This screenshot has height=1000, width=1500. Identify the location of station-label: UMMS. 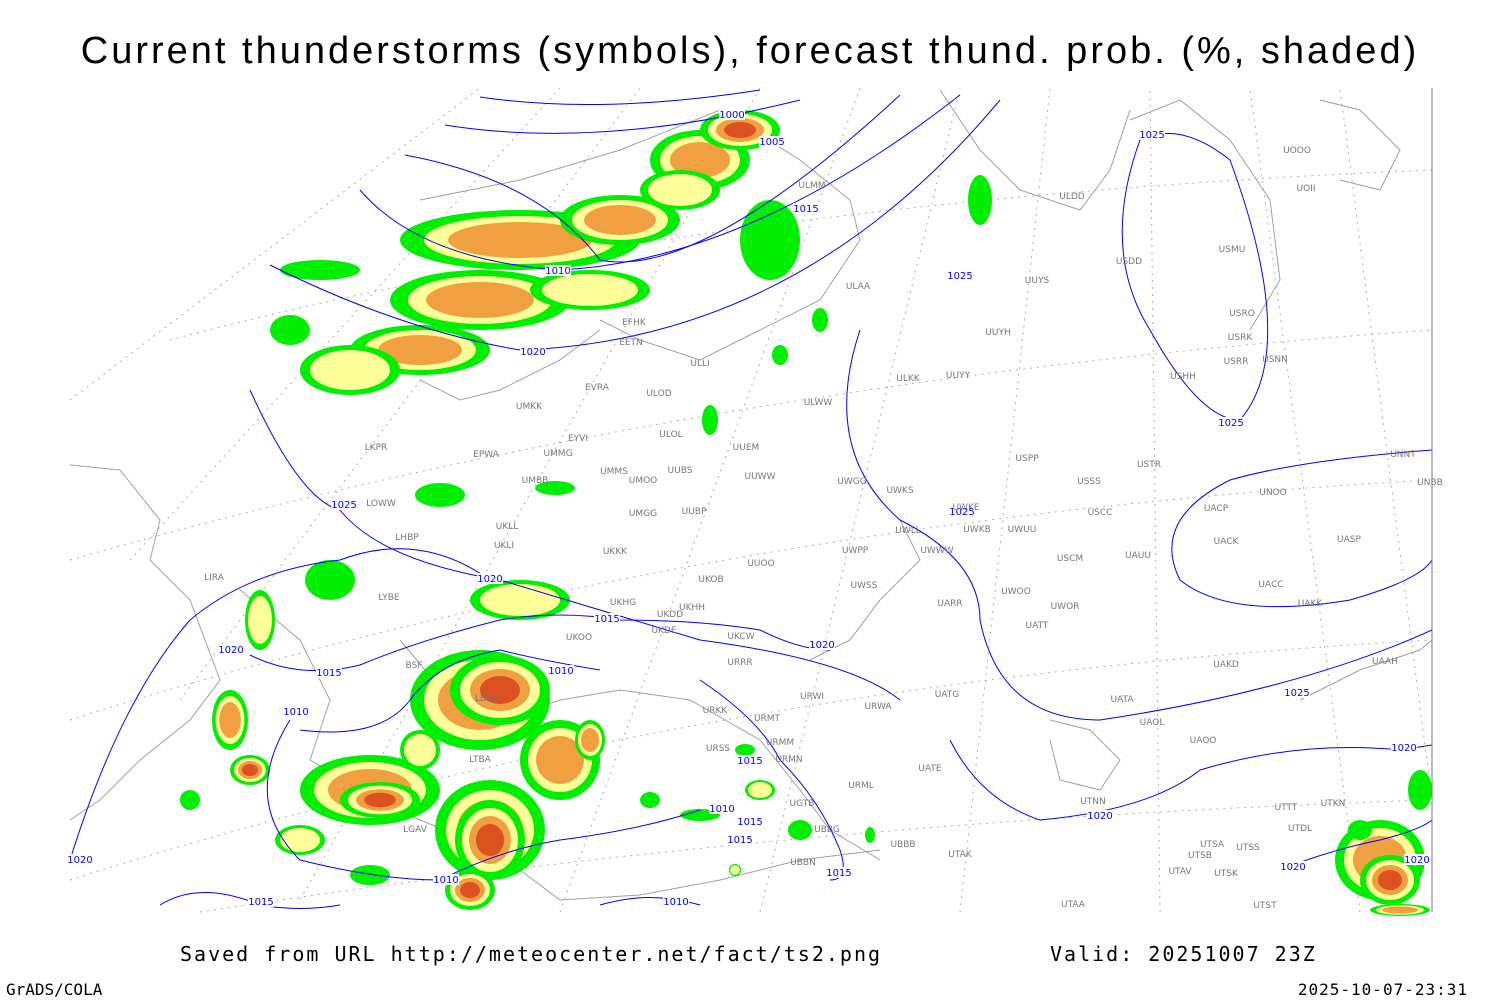
(614, 472).